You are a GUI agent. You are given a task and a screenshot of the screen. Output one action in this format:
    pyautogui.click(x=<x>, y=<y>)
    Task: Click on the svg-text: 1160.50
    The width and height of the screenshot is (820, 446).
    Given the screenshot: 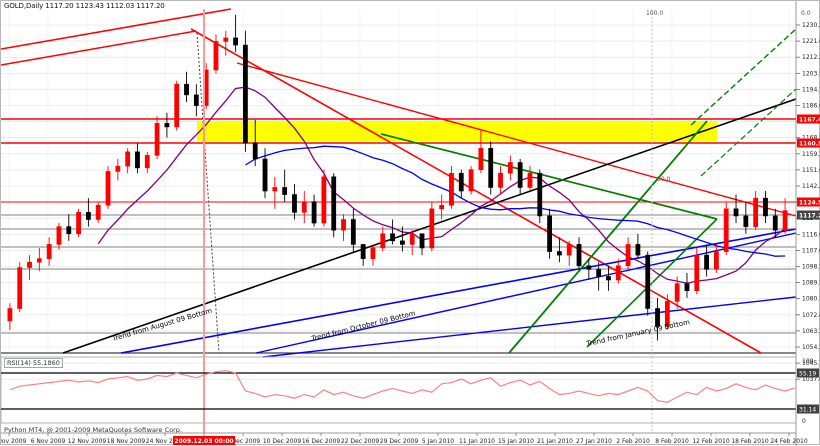 What is the action you would take?
    pyautogui.click(x=809, y=144)
    